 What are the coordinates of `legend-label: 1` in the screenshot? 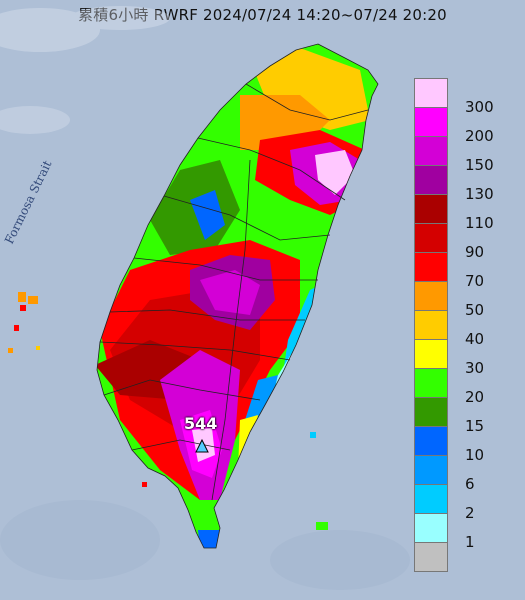 It's located at (470, 542).